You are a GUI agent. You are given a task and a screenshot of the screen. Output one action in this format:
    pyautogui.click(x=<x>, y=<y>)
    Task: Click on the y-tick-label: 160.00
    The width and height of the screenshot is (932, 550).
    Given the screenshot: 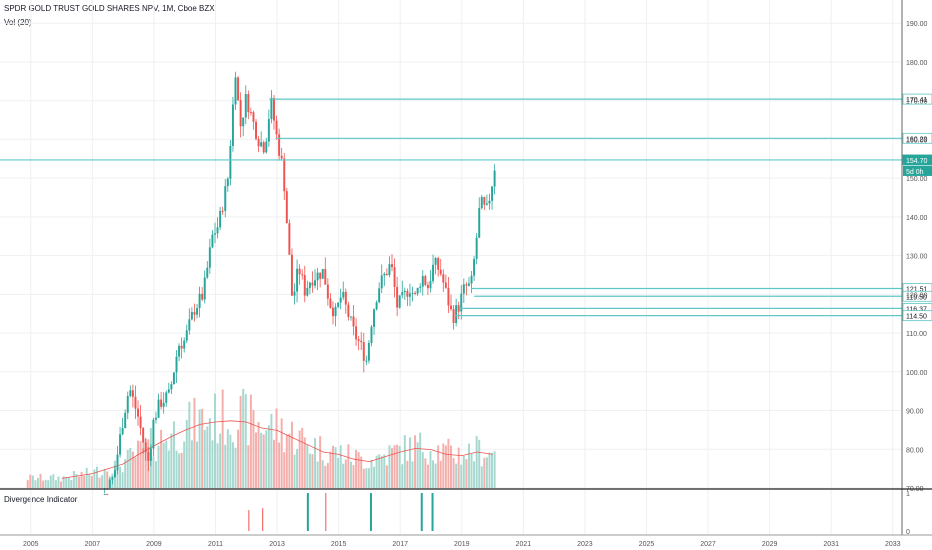 What is the action you would take?
    pyautogui.click(x=917, y=140)
    